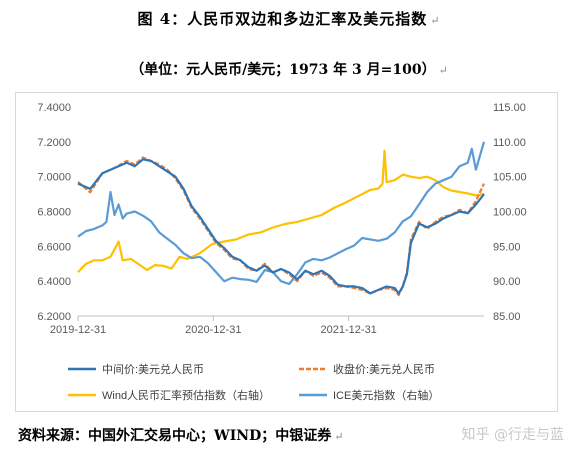 The height and width of the screenshot is (455, 578). What do you see at coordinates (78, 330) in the screenshot?
I see `x-tick-label: 2019-12-31` at bounding box center [78, 330].